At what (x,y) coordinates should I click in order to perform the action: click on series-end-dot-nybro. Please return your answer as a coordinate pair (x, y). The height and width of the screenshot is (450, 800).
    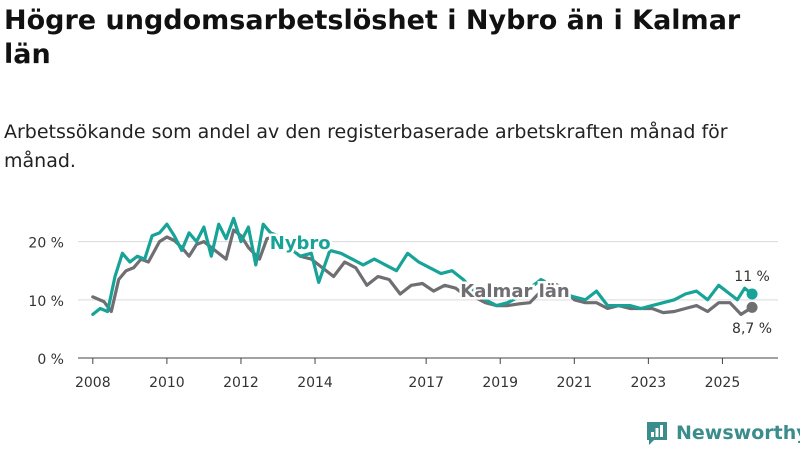
    Looking at the image, I should click on (752, 294).